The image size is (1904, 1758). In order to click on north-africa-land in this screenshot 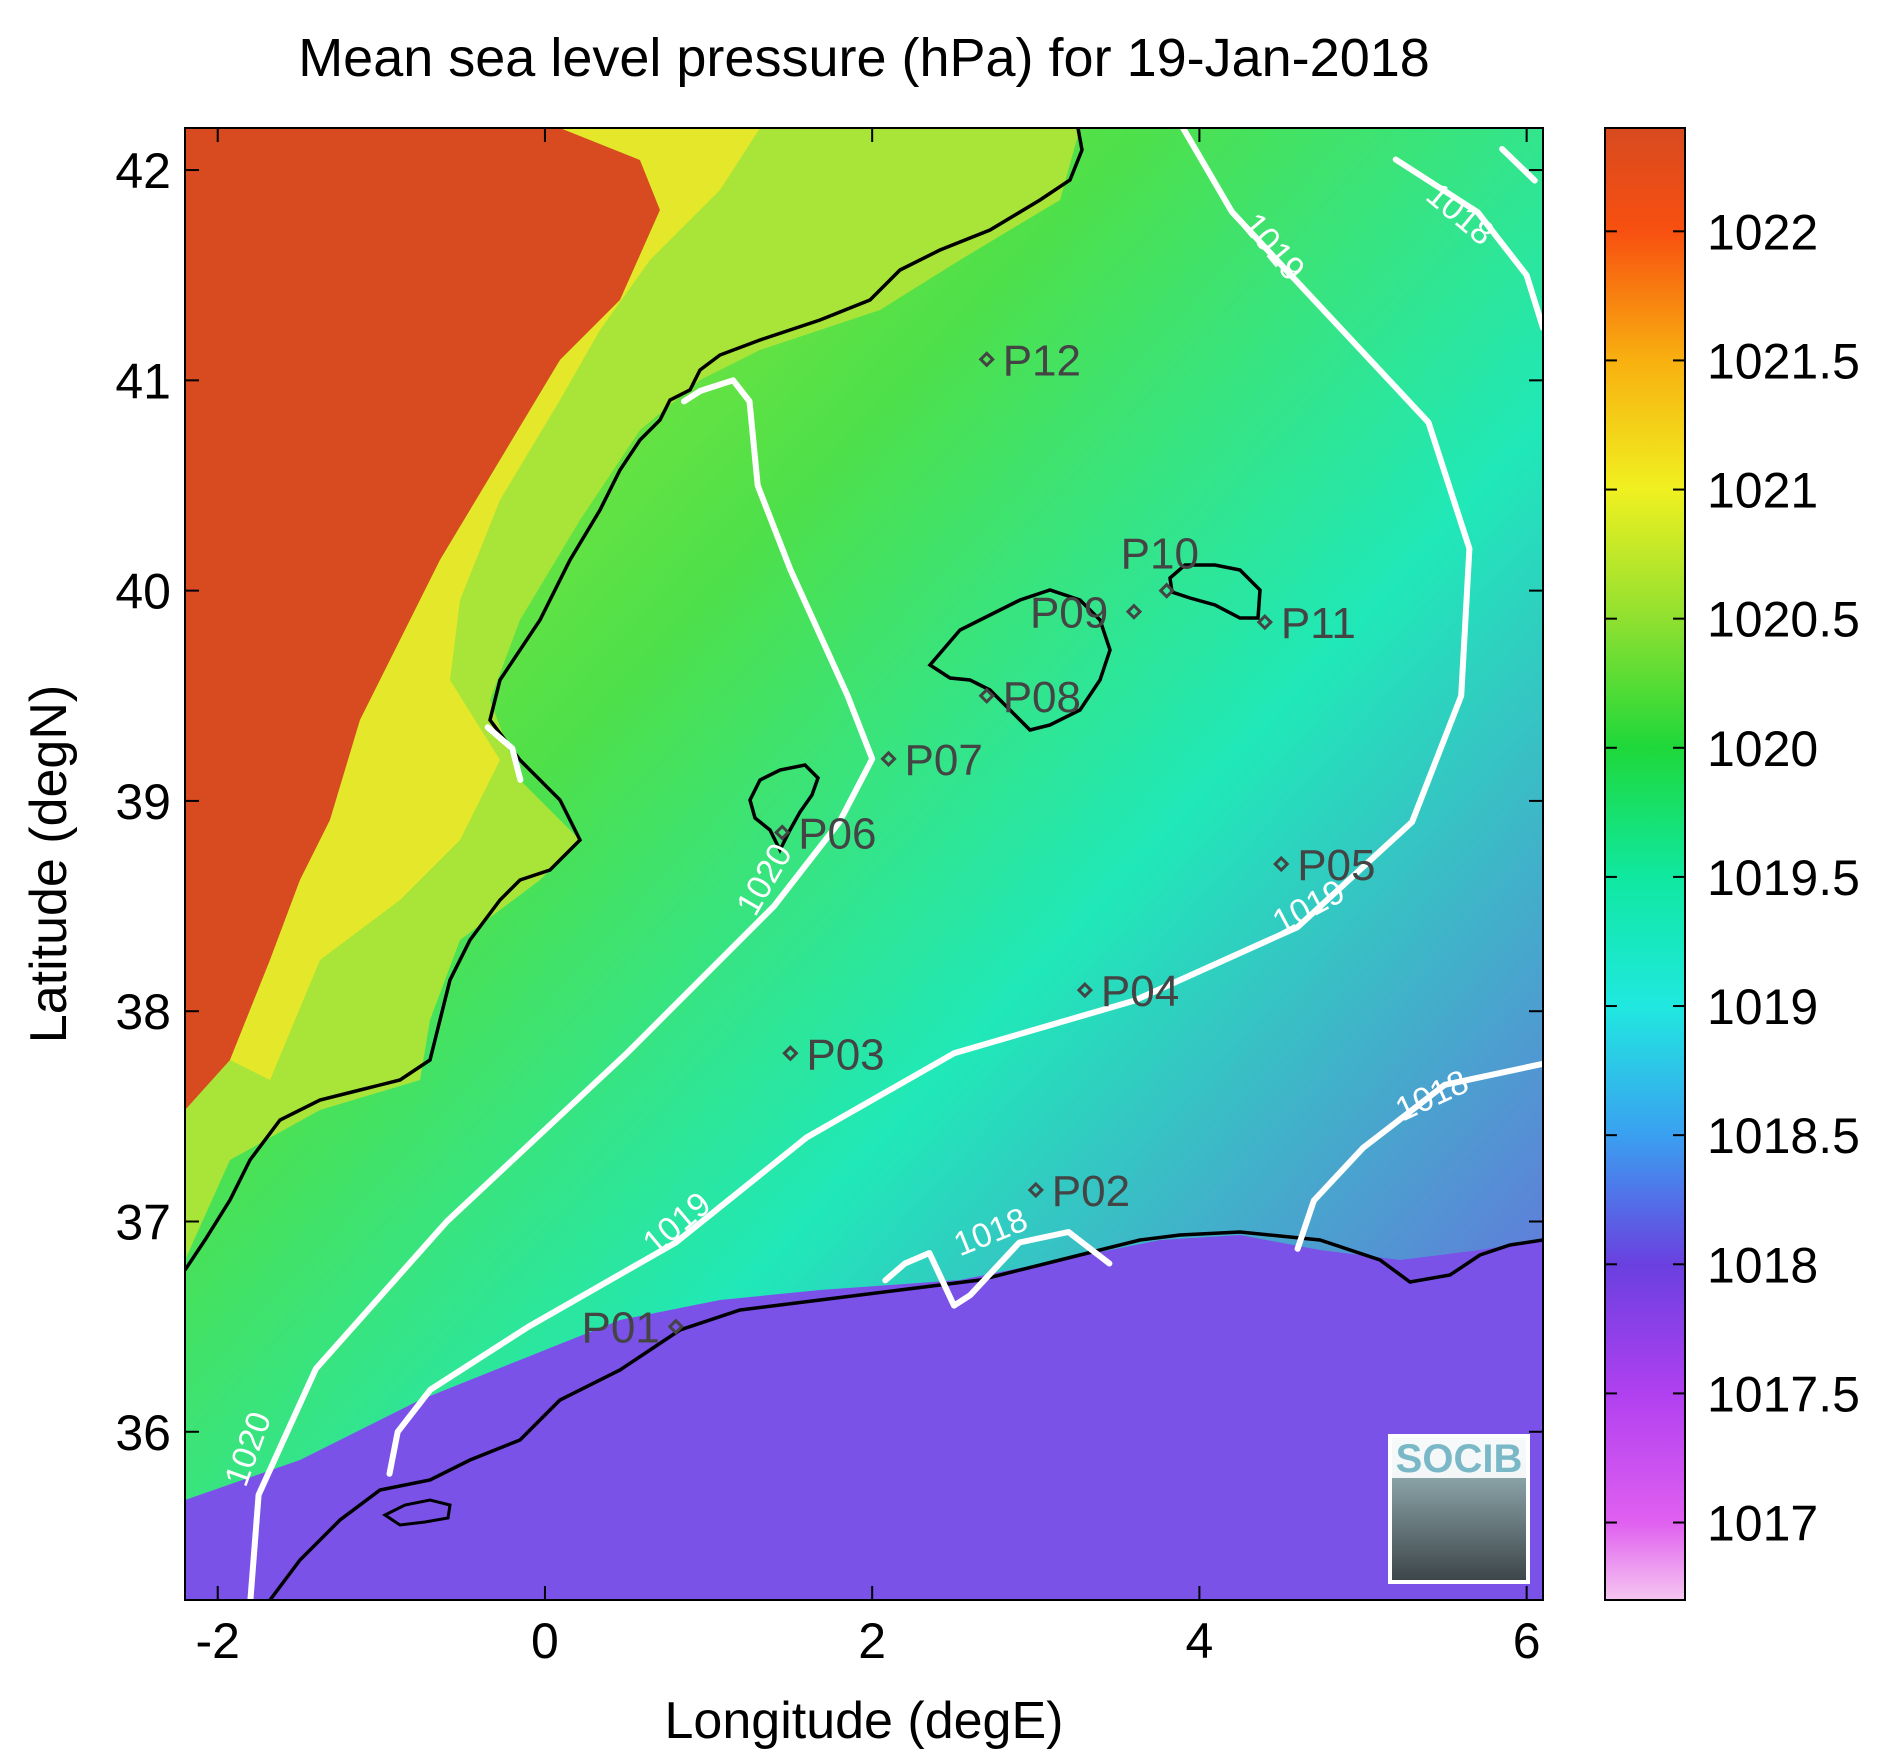, I will do `click(864, 1417)`.